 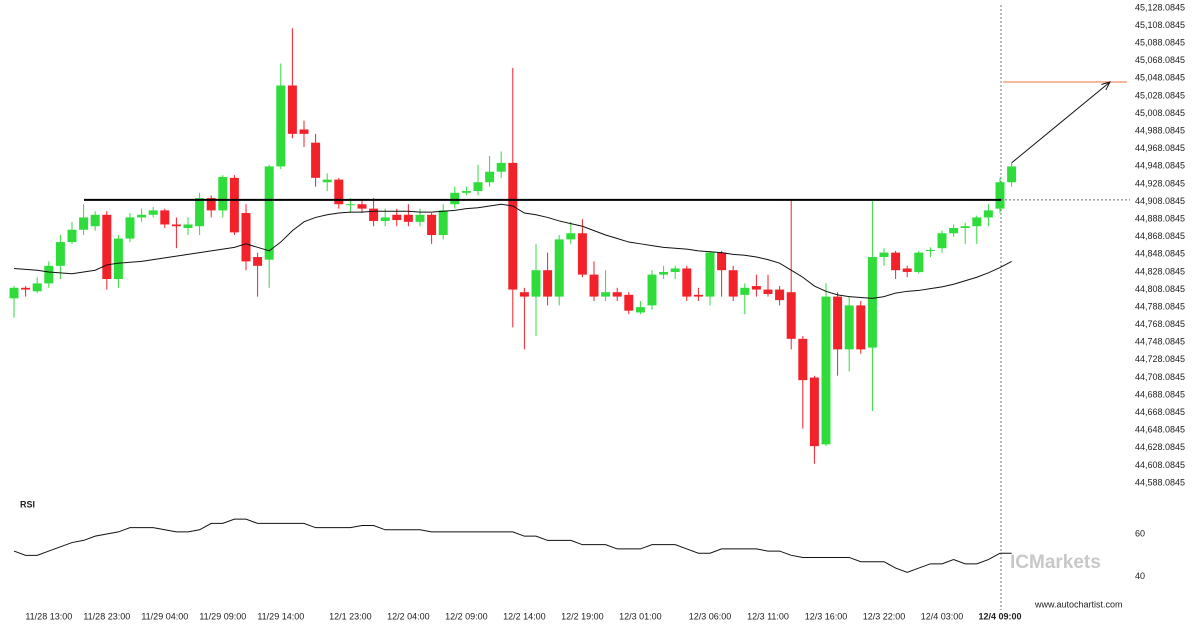 What do you see at coordinates (408, 616) in the screenshot?
I see `x-tick-label: 12/2 04:00` at bounding box center [408, 616].